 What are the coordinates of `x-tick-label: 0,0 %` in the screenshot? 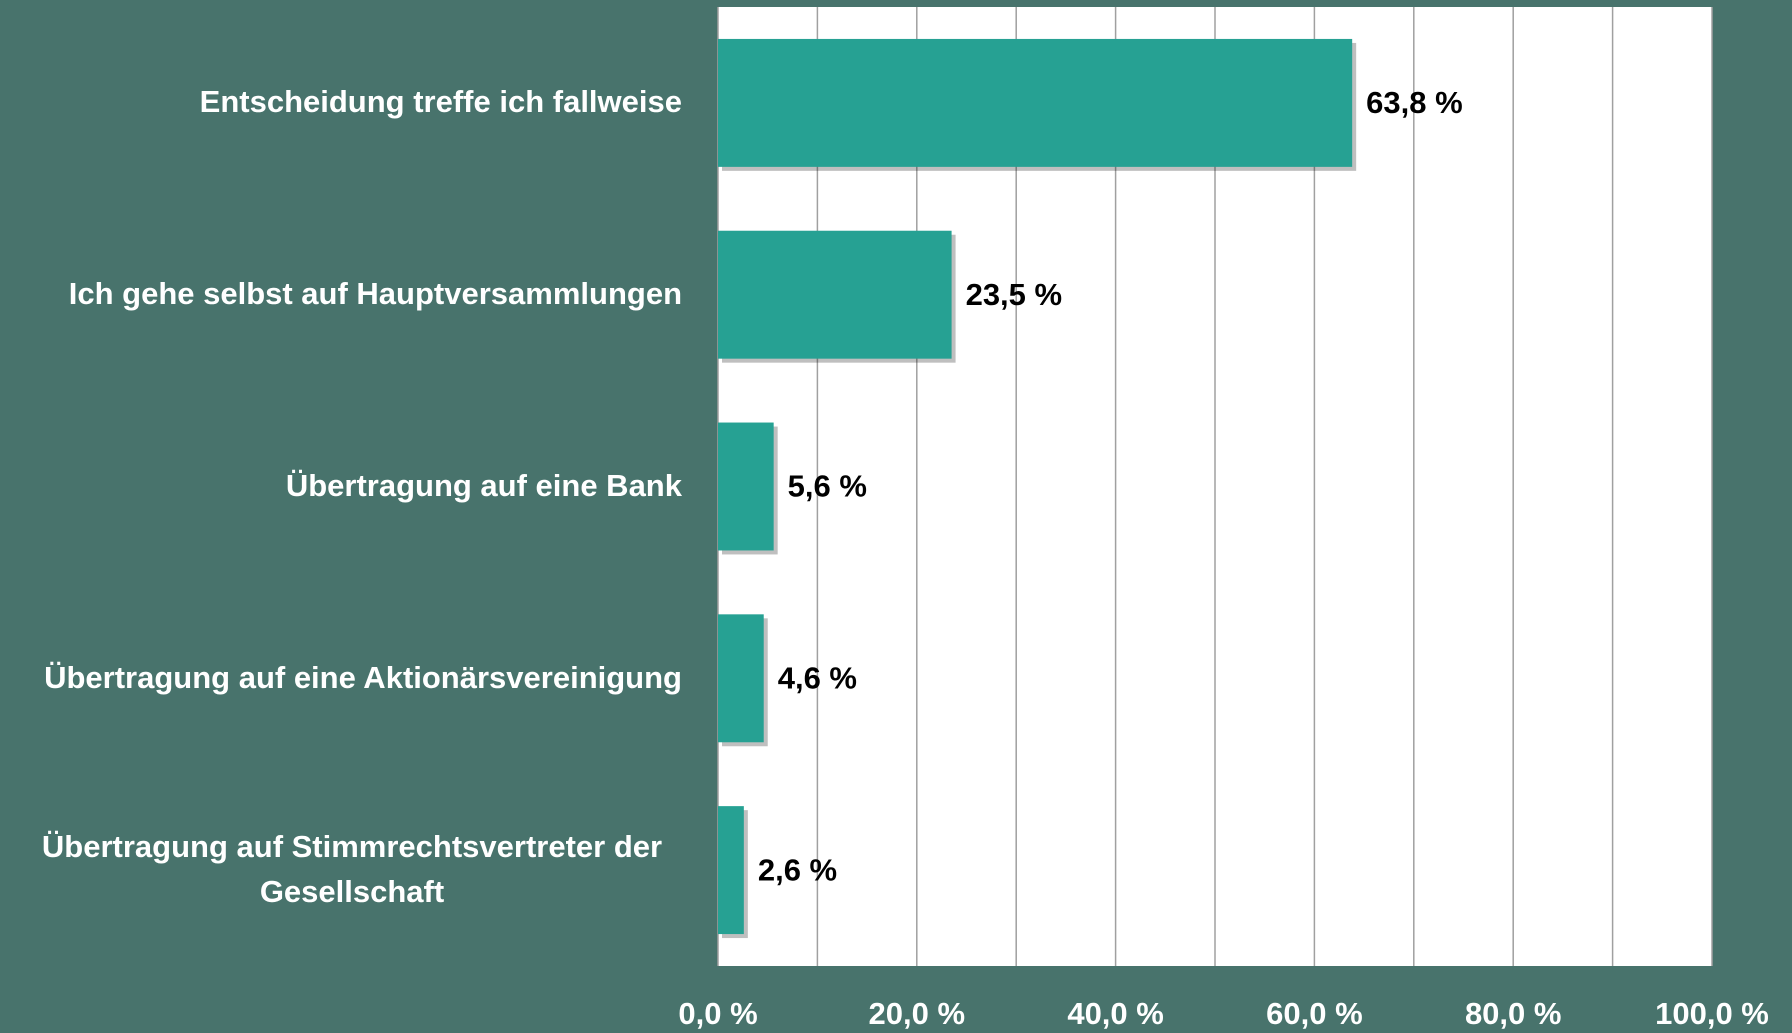 It's located at (717, 1013).